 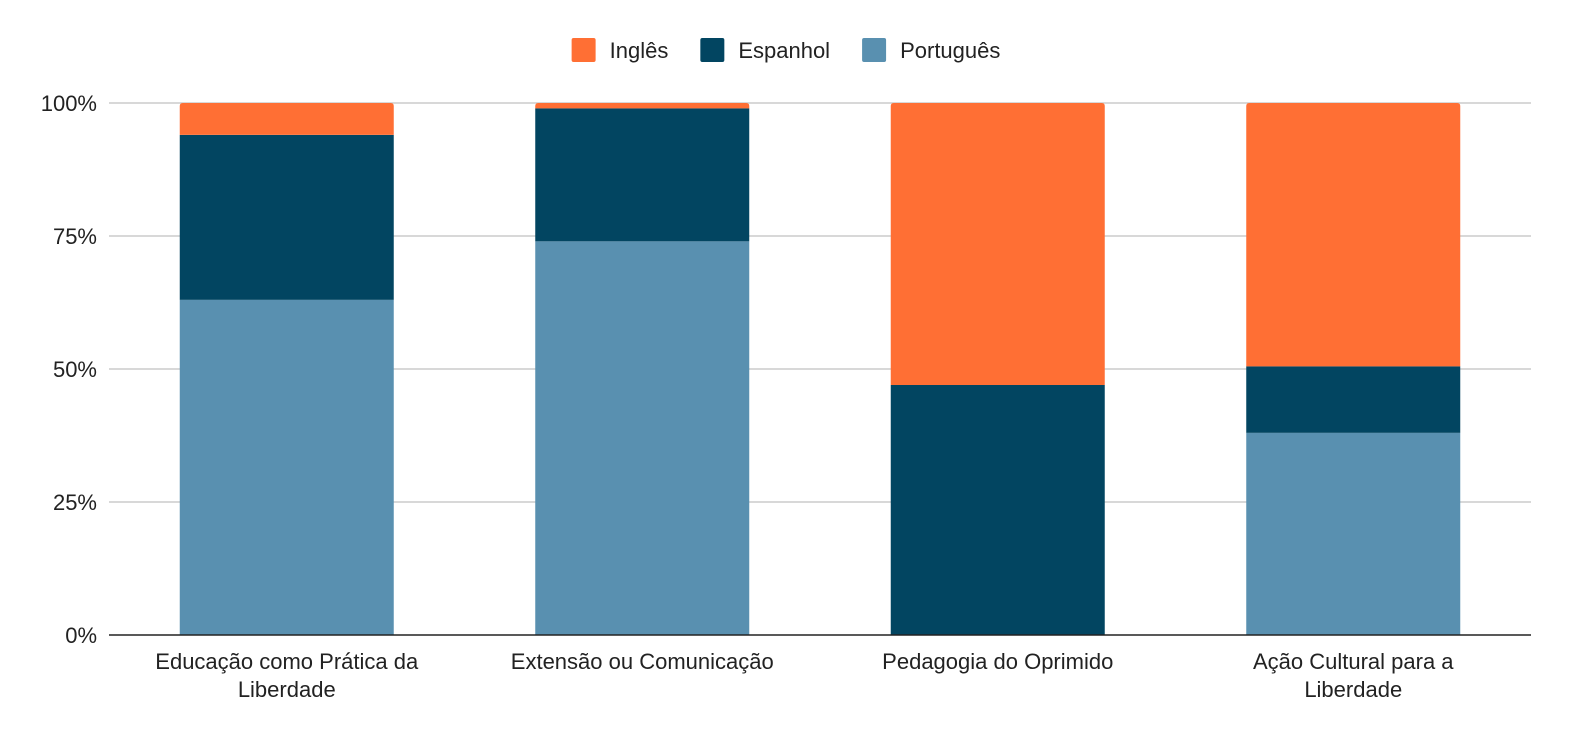 I want to click on y-tick-label: 50%, so click(x=75, y=369).